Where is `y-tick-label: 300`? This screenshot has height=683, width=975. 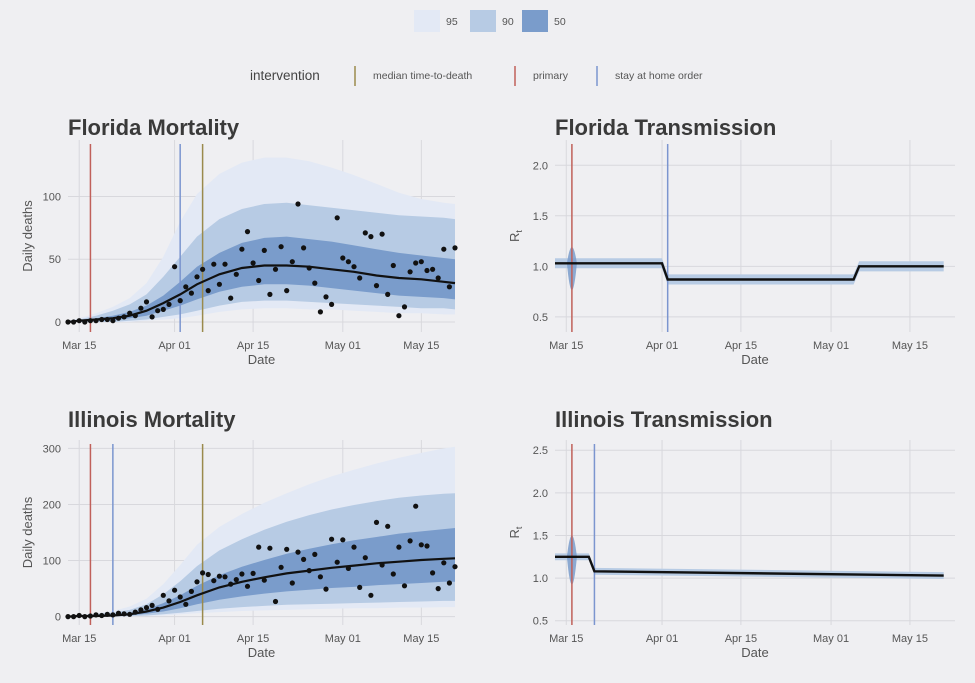 y-tick-label: 300 is located at coordinates (52, 449).